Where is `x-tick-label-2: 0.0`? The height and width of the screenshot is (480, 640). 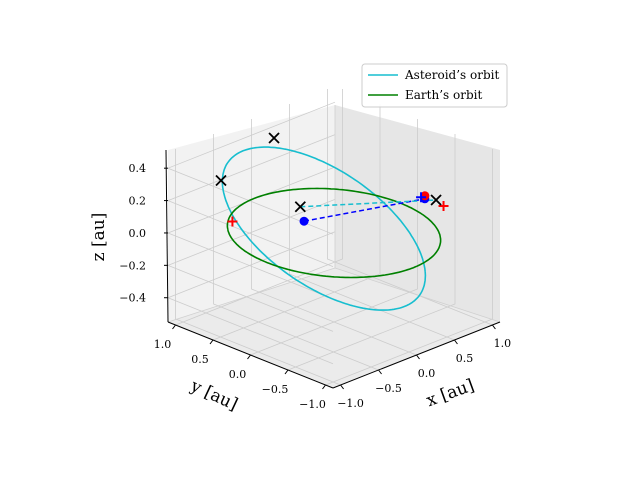
x-tick-label-2: 0.0 is located at coordinates (427, 373).